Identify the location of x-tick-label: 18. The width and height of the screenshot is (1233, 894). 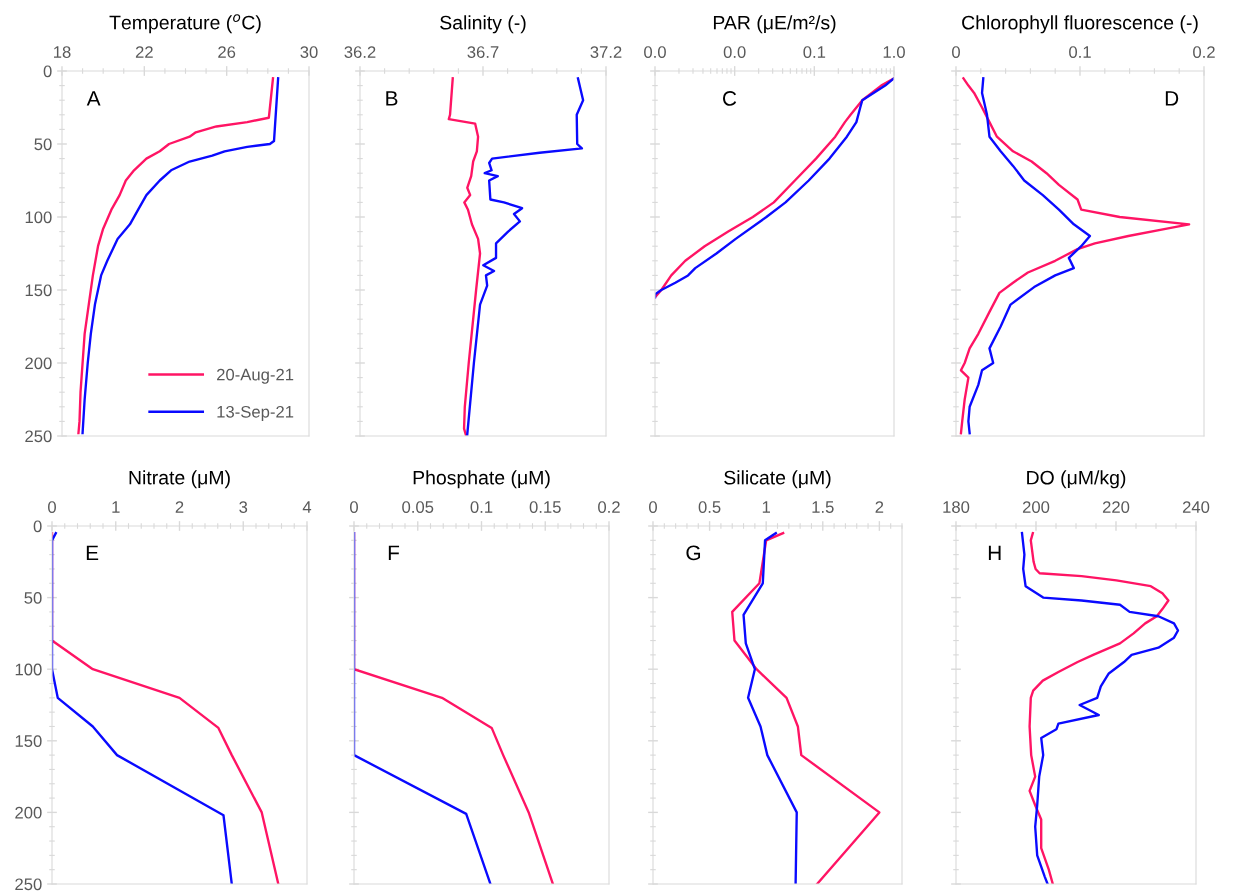
(62, 52).